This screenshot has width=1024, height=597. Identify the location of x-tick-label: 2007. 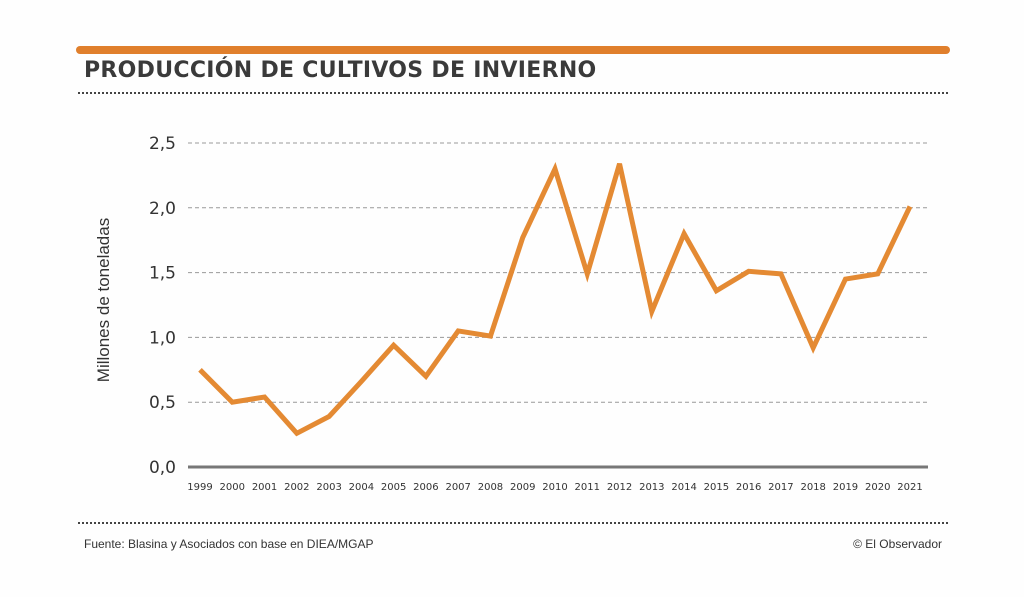
(457, 487).